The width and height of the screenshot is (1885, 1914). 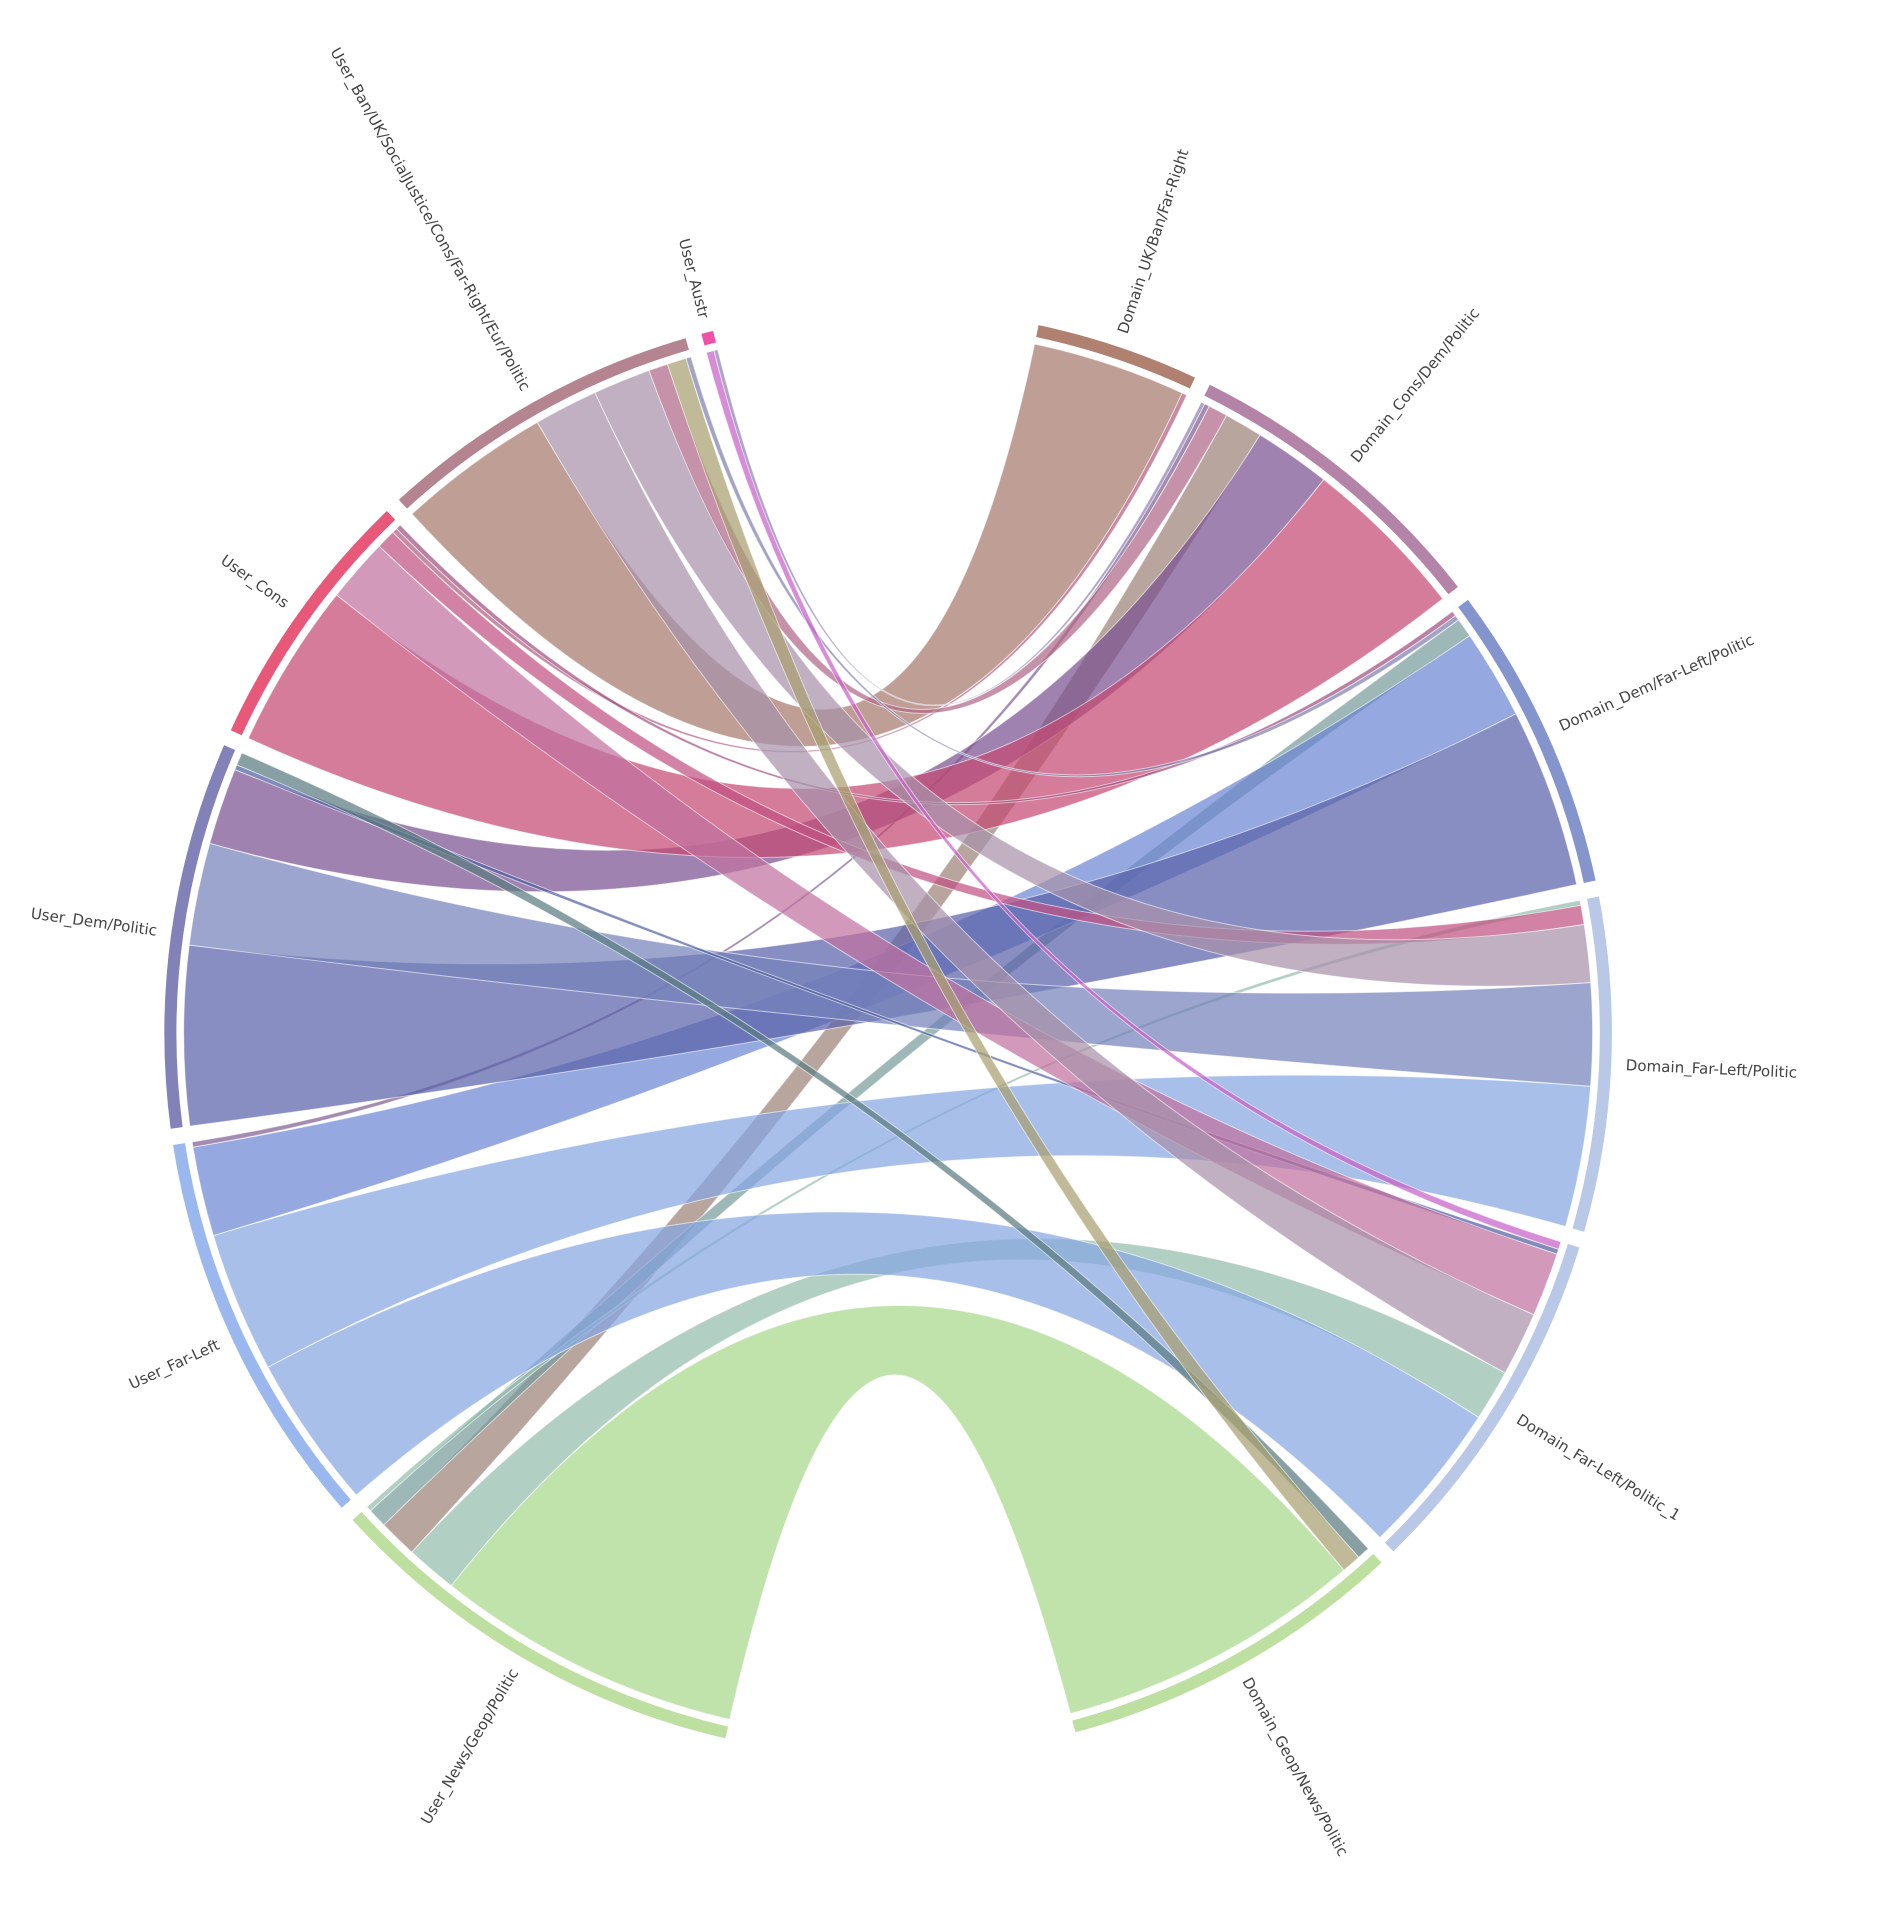 I want to click on node-arc-domain-uk-ban-far-right, so click(x=1116, y=357).